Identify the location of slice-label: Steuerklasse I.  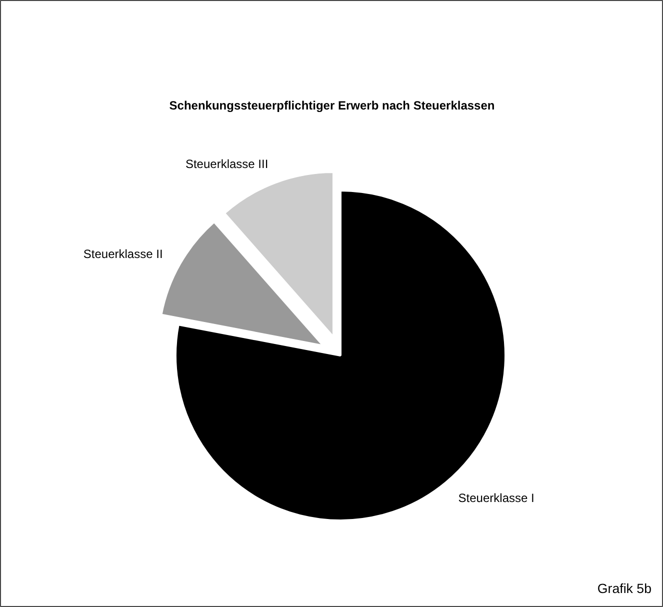
(496, 497).